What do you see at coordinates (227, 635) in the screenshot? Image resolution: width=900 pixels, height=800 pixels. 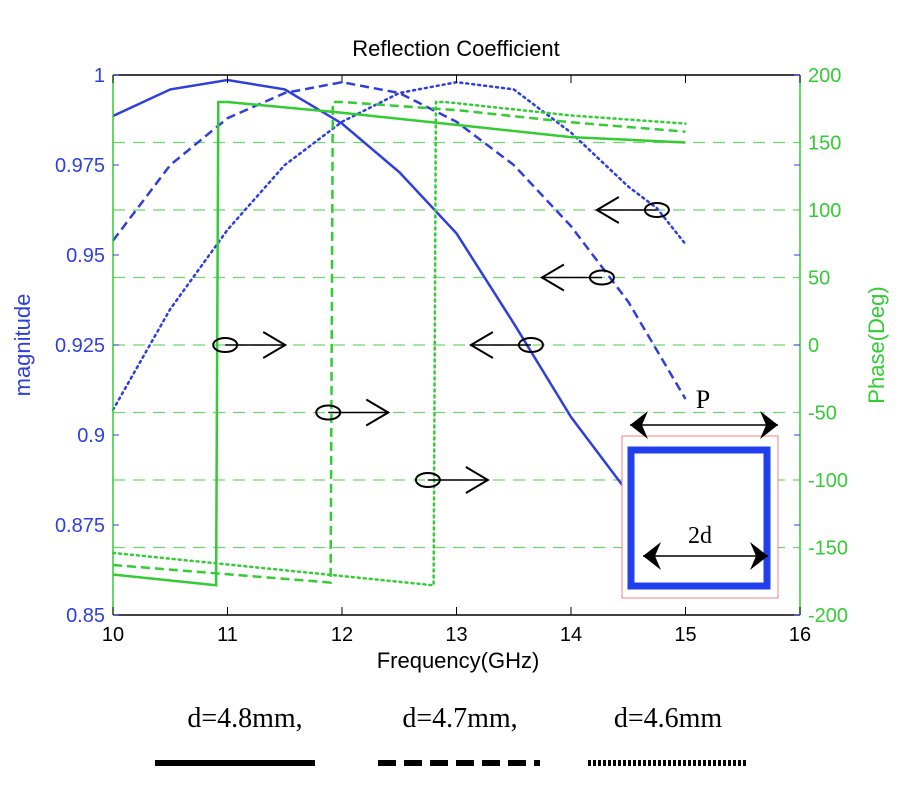 I see `x-tick-label: 11` at bounding box center [227, 635].